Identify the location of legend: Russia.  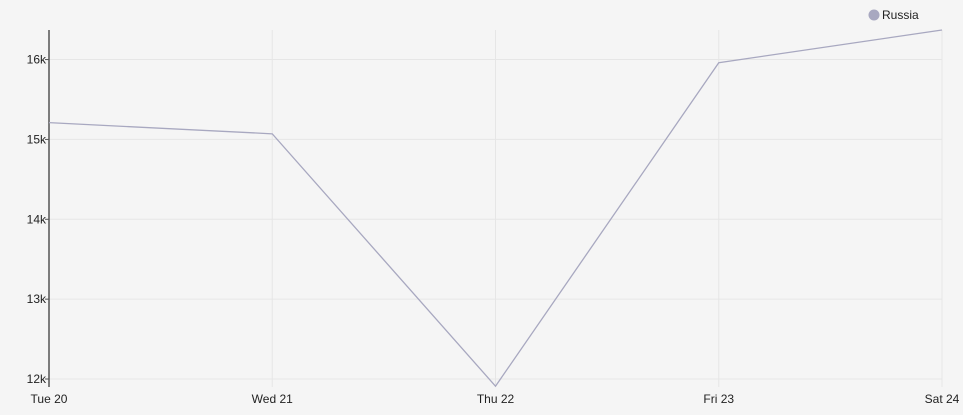
(894, 15).